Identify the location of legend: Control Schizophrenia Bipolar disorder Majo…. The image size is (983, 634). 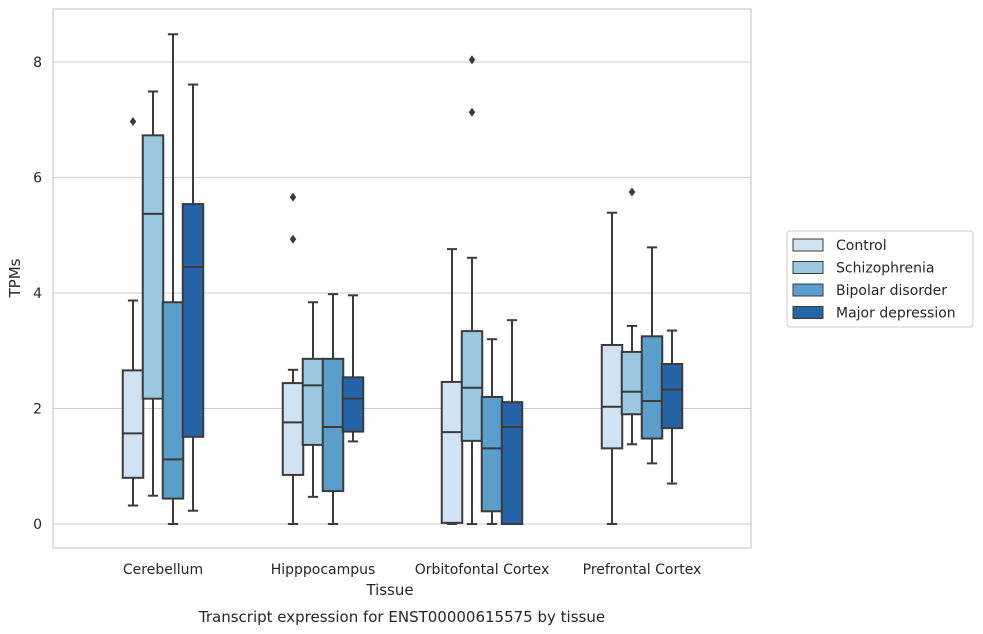
(880, 279).